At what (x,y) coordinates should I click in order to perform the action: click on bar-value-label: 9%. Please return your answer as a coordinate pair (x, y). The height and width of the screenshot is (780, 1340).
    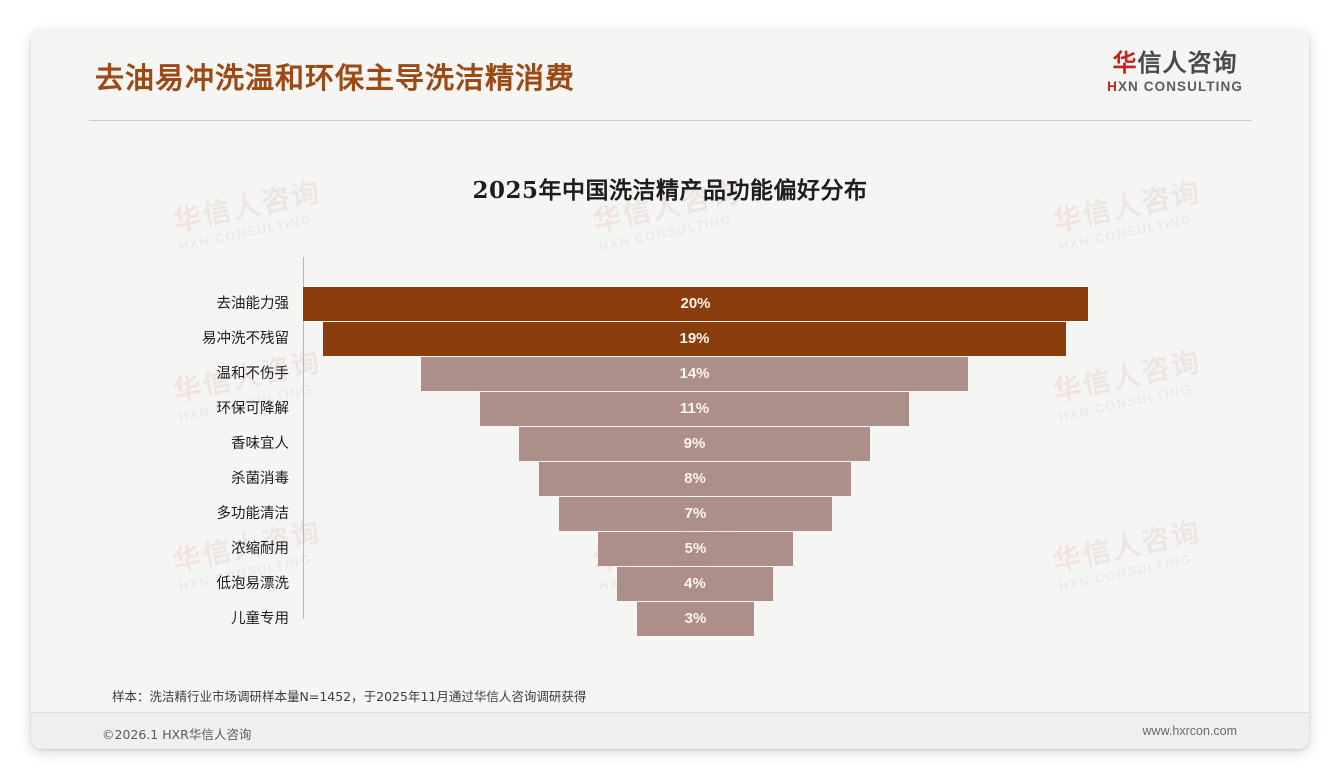
    Looking at the image, I should click on (694, 443).